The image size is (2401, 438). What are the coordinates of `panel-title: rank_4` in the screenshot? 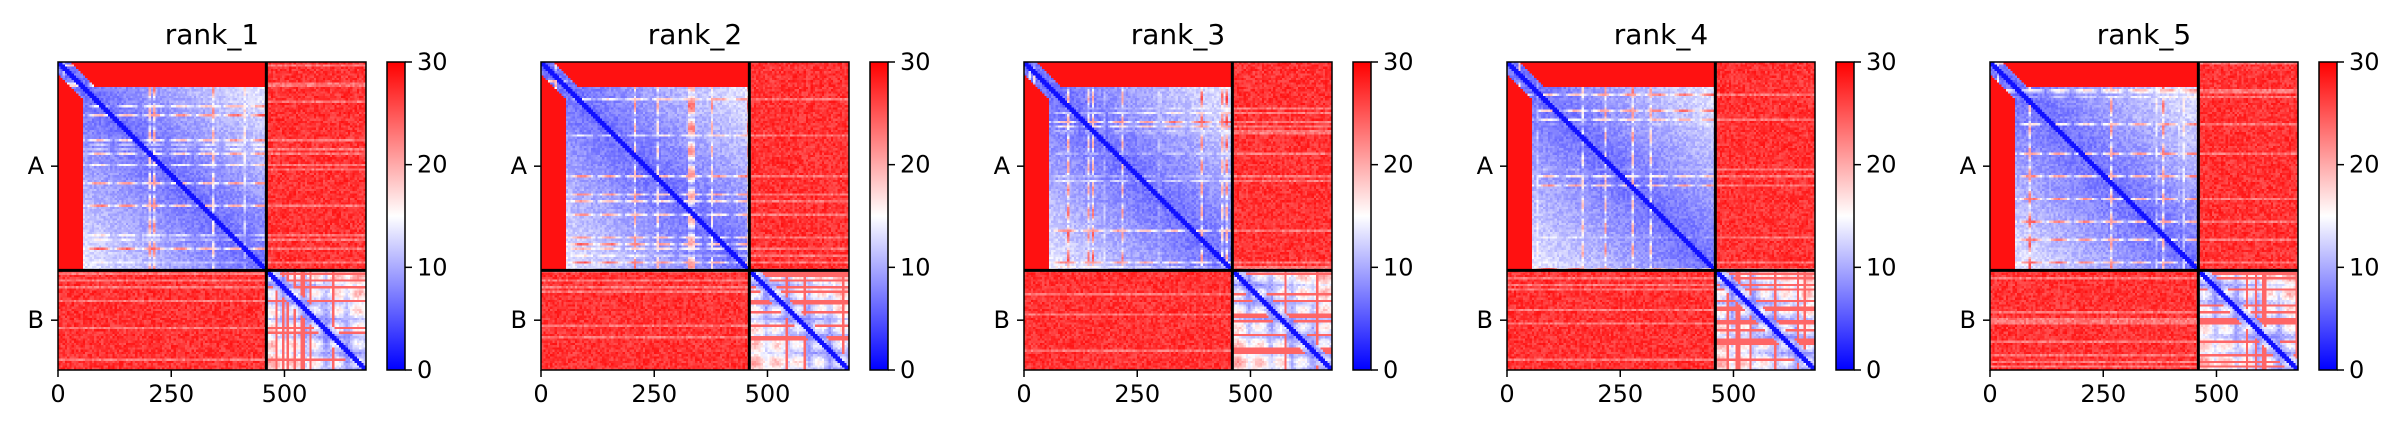 It's located at (1661, 34).